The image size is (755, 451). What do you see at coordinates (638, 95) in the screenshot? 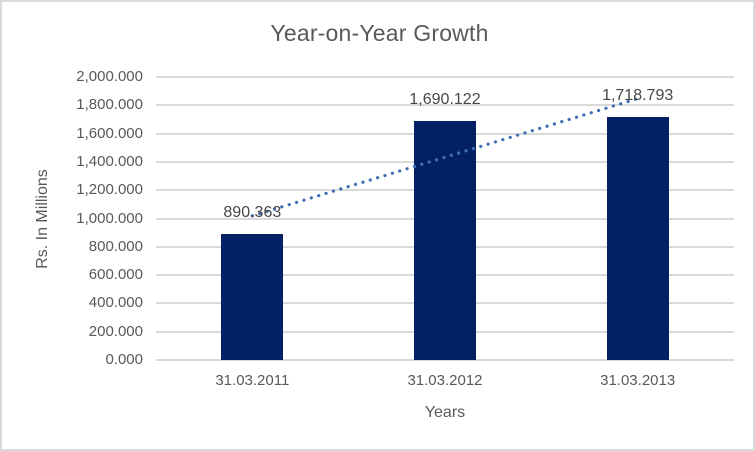
I see `data-label: 1,718.793` at bounding box center [638, 95].